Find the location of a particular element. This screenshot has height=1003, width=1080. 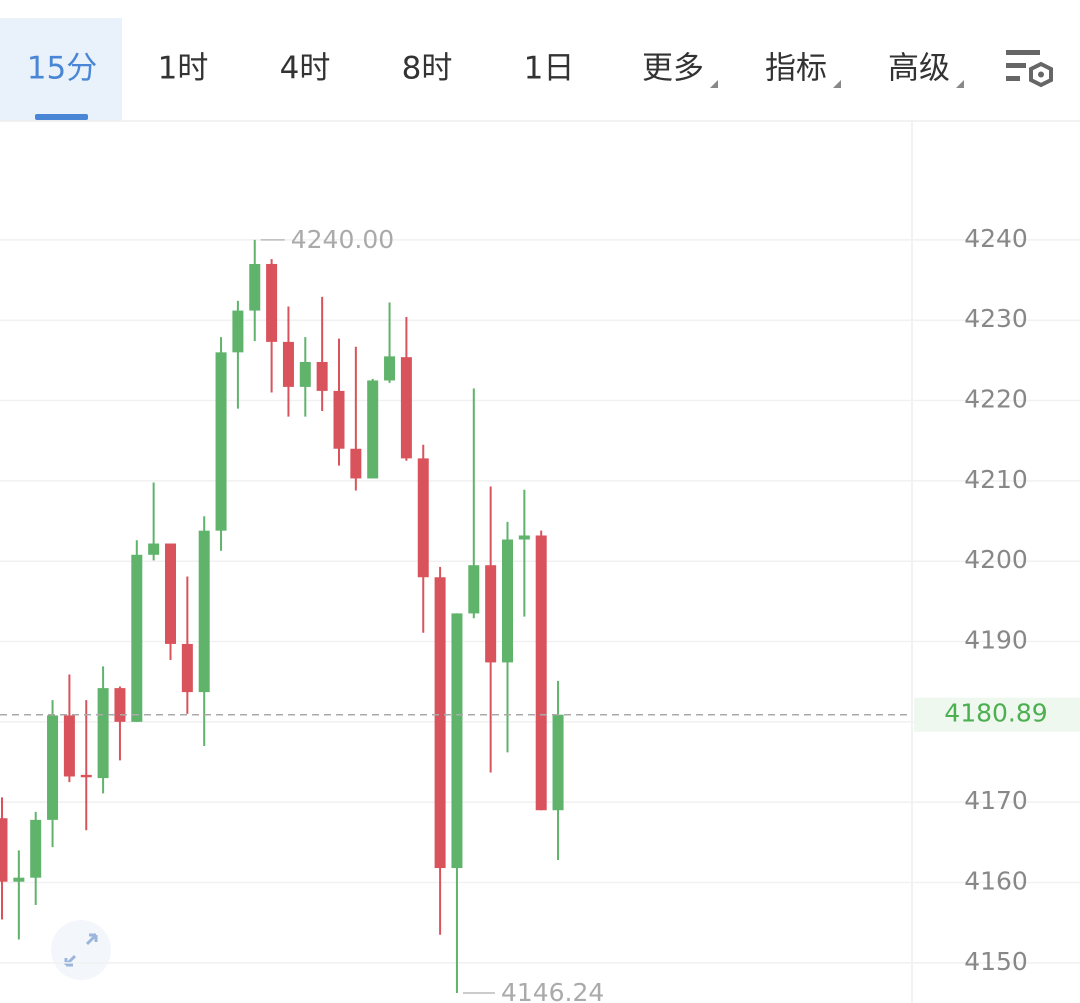

last-price-label: 4180.89 is located at coordinates (995, 713).